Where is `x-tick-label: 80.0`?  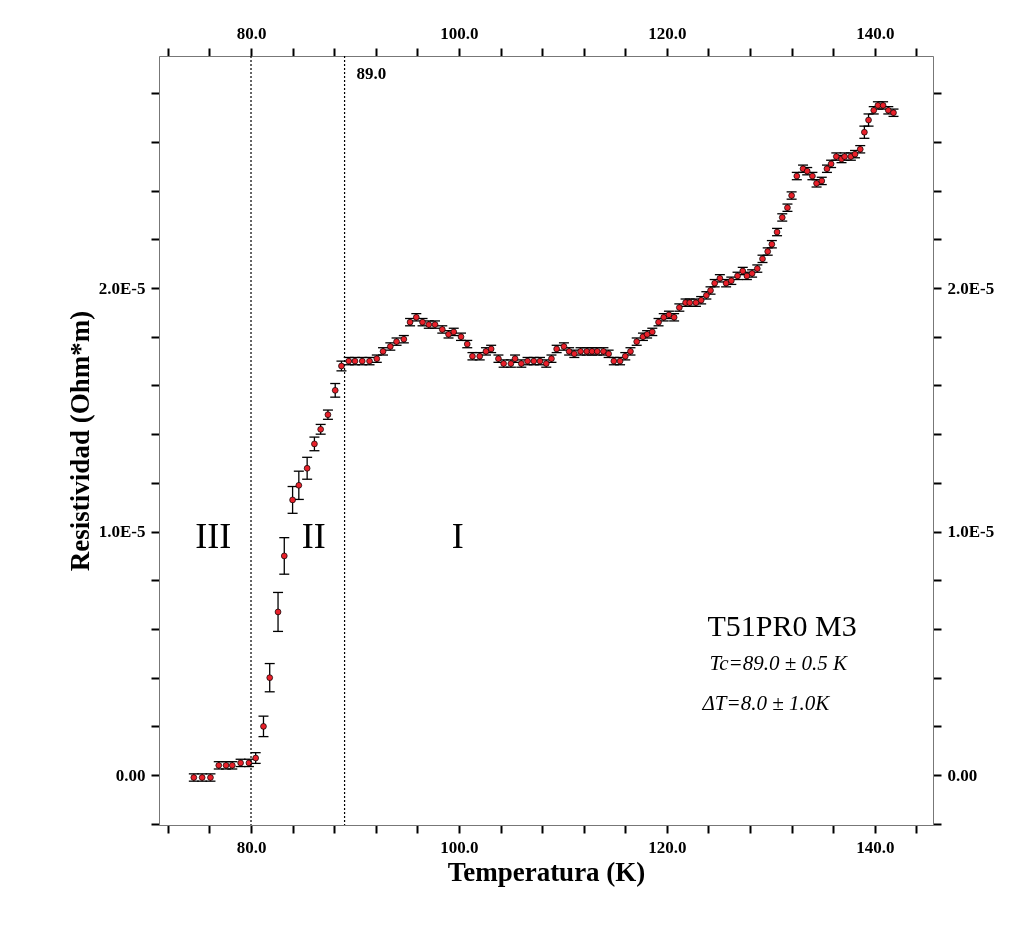 x-tick-label: 80.0 is located at coordinates (251, 847).